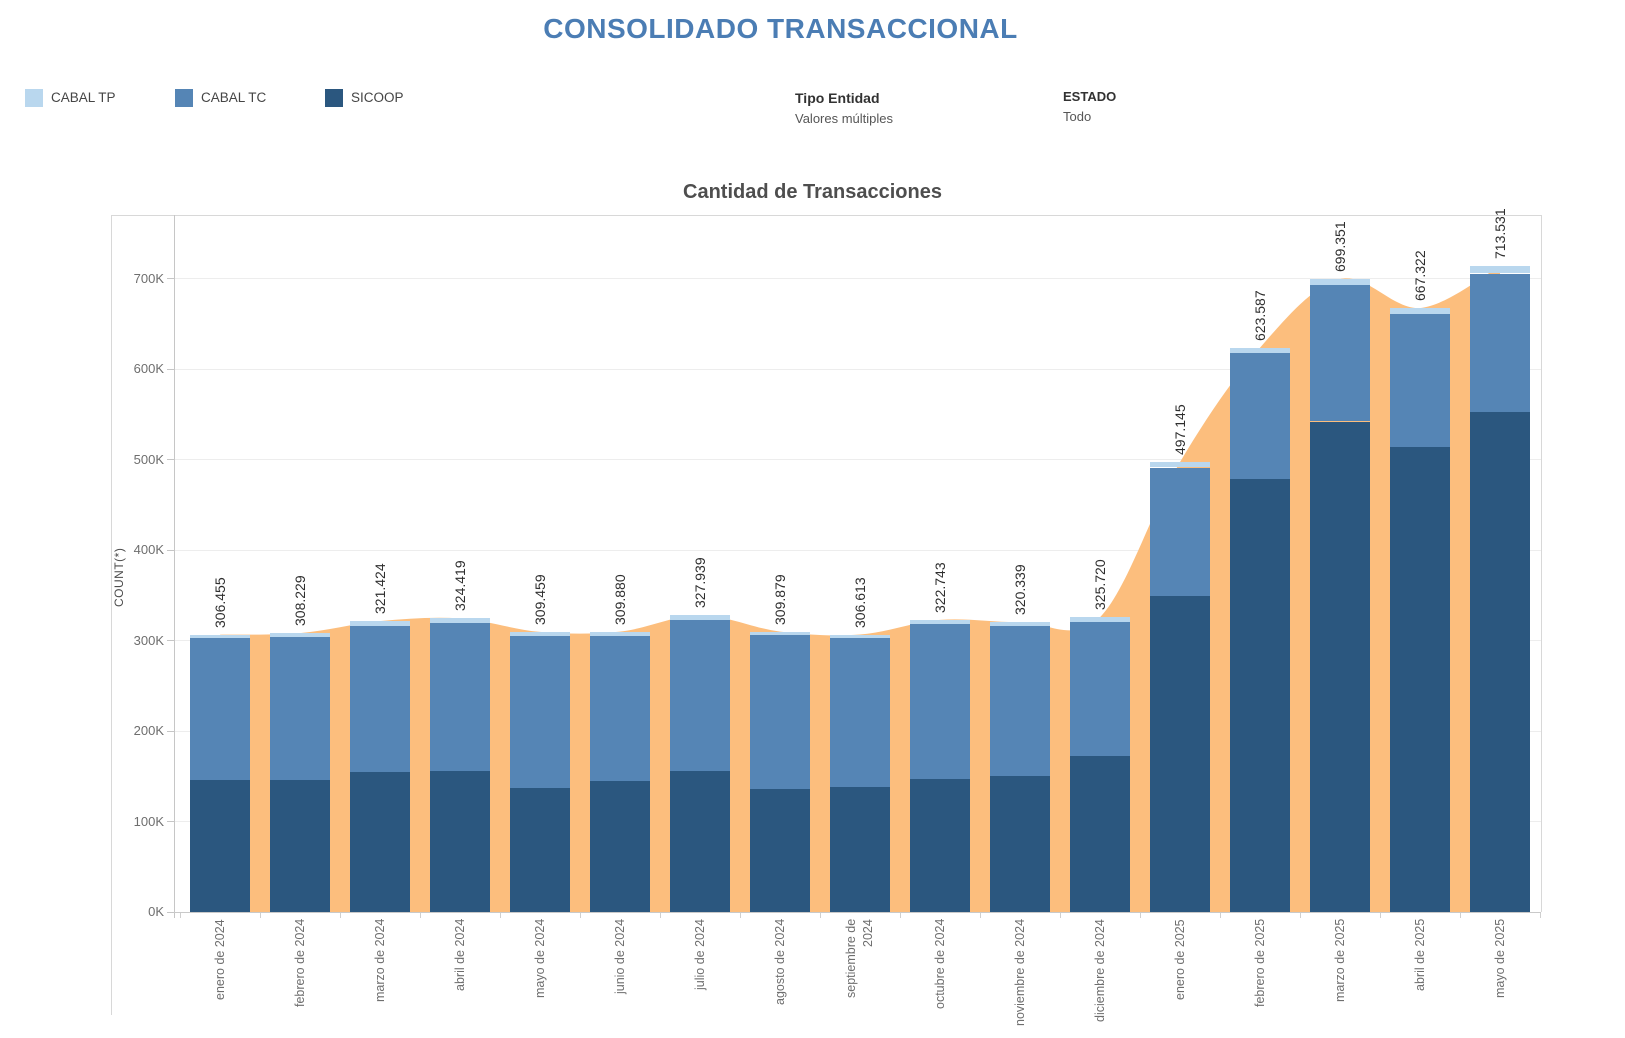  Describe the element at coordinates (377, 97) in the screenshot. I see `legend-item-label: SICOOP` at that location.